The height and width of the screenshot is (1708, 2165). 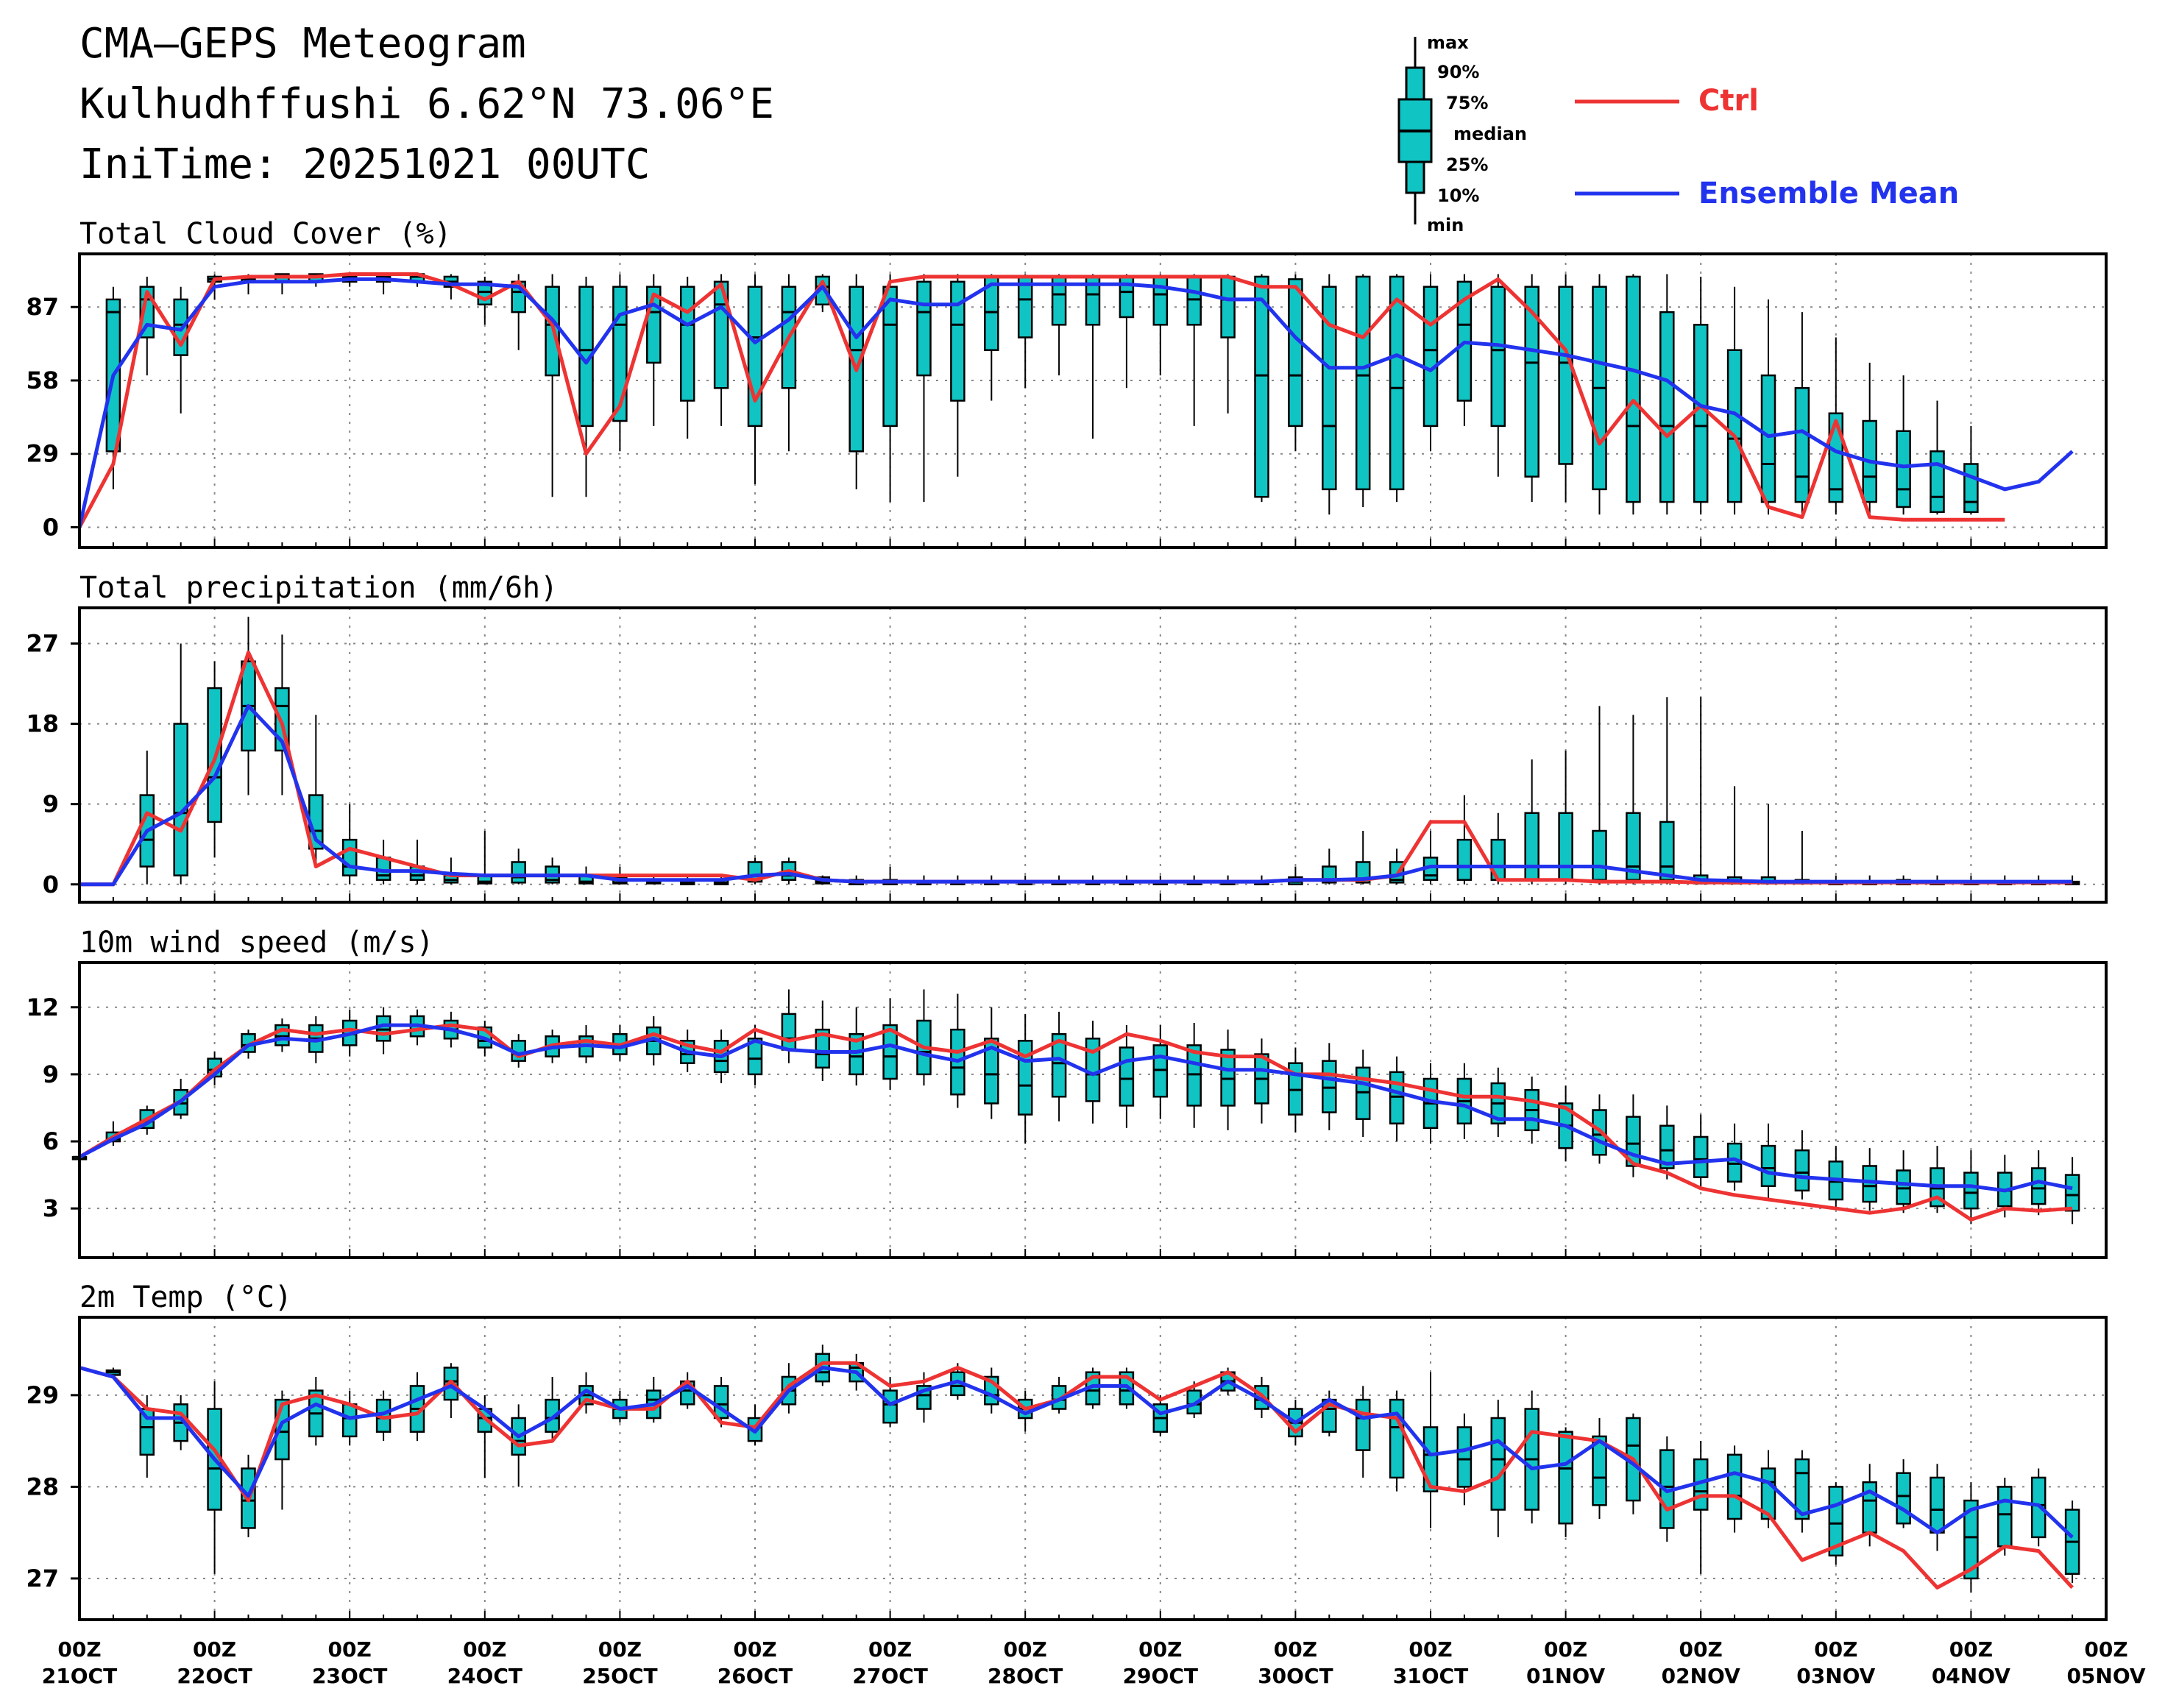 I want to click on y-tick-label: 6, so click(x=51, y=1141).